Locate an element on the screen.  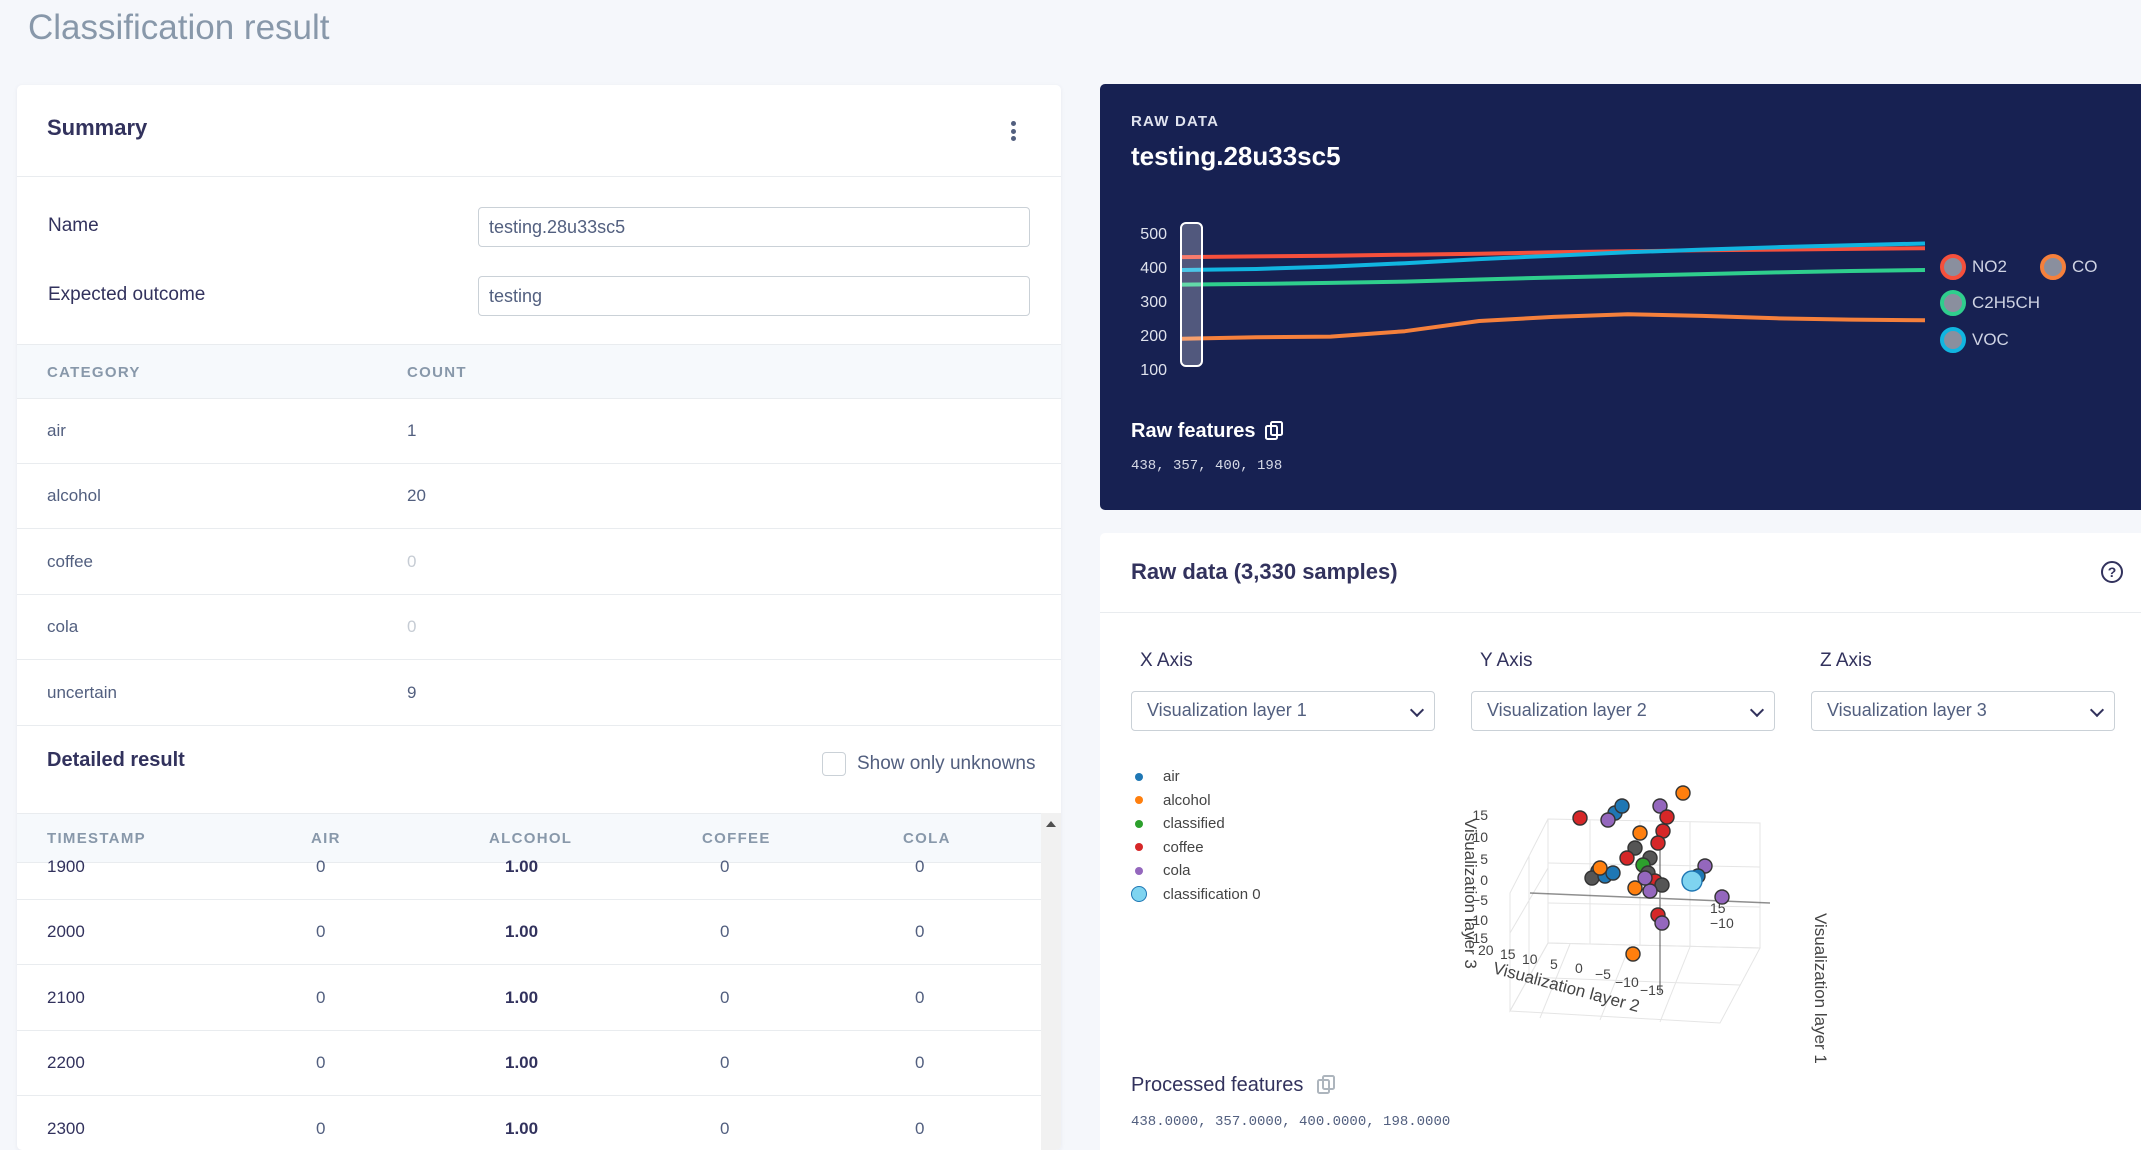
legend-label: classified is located at coordinates (1194, 823).